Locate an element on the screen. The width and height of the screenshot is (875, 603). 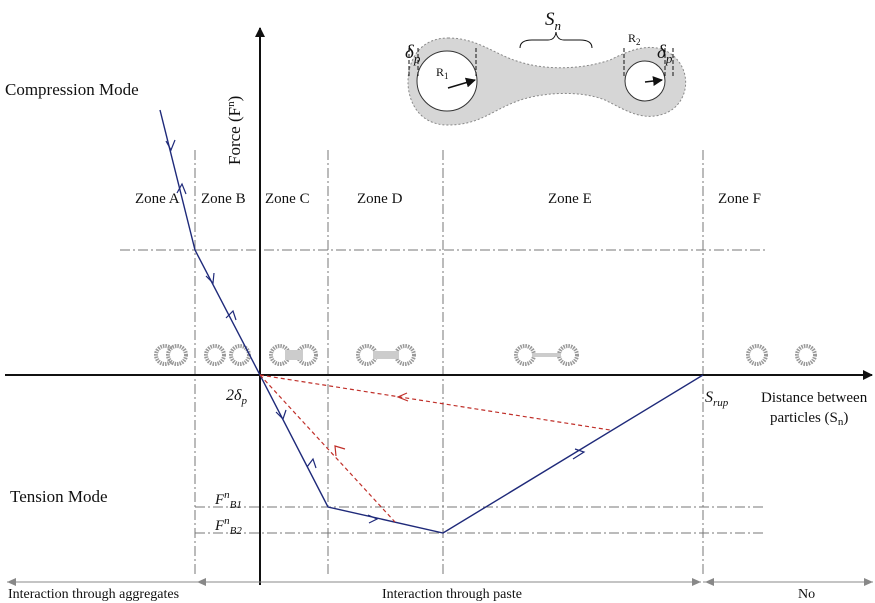
inset-label: R1 is located at coordinates (442, 73).